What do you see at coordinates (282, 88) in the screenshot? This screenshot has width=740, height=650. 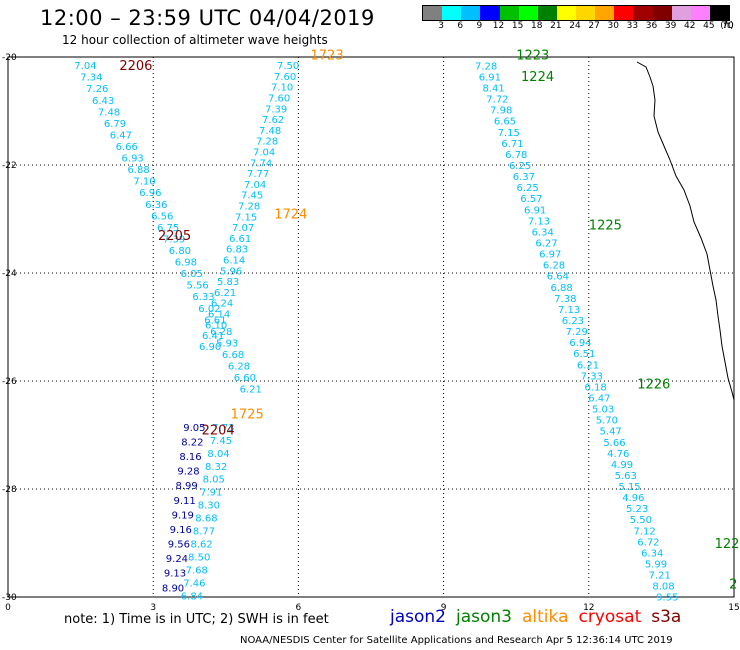 I see `wave-height-value: 7.10` at bounding box center [282, 88].